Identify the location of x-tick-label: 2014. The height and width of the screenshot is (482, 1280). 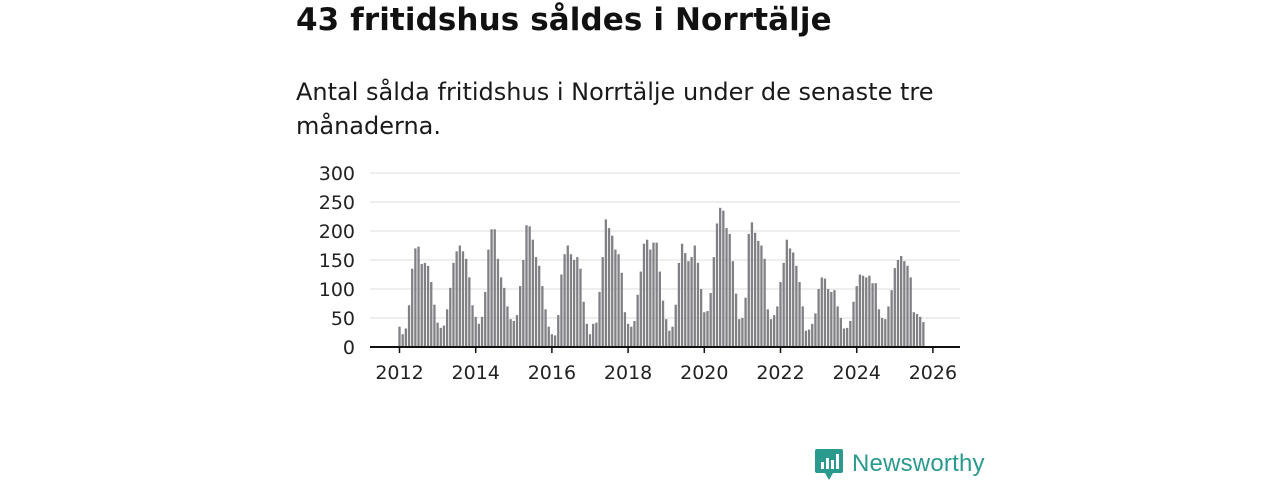
(476, 373).